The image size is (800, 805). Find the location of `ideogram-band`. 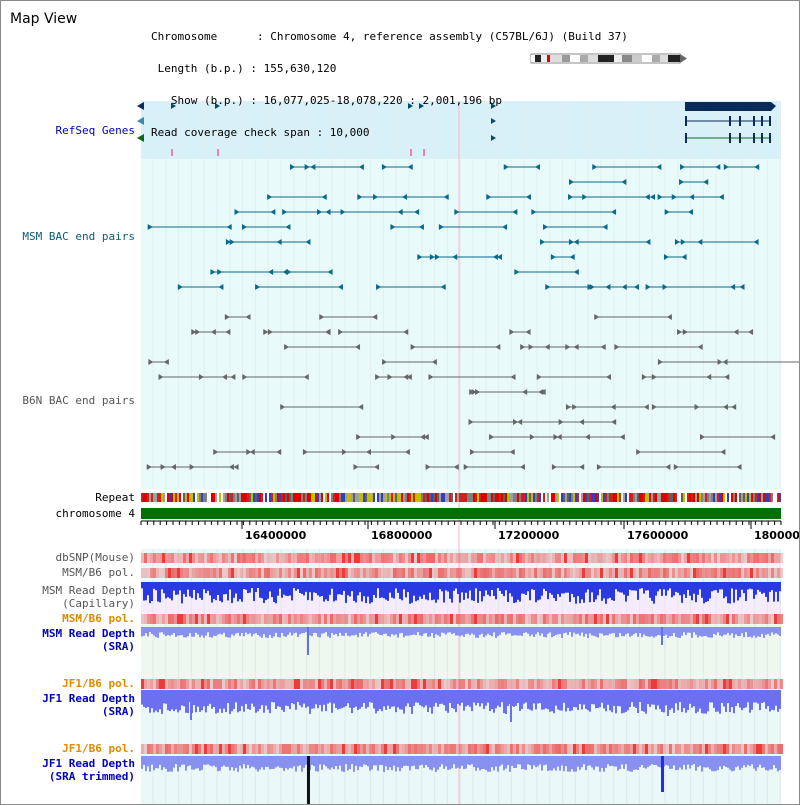

ideogram-band is located at coordinates (637, 58).